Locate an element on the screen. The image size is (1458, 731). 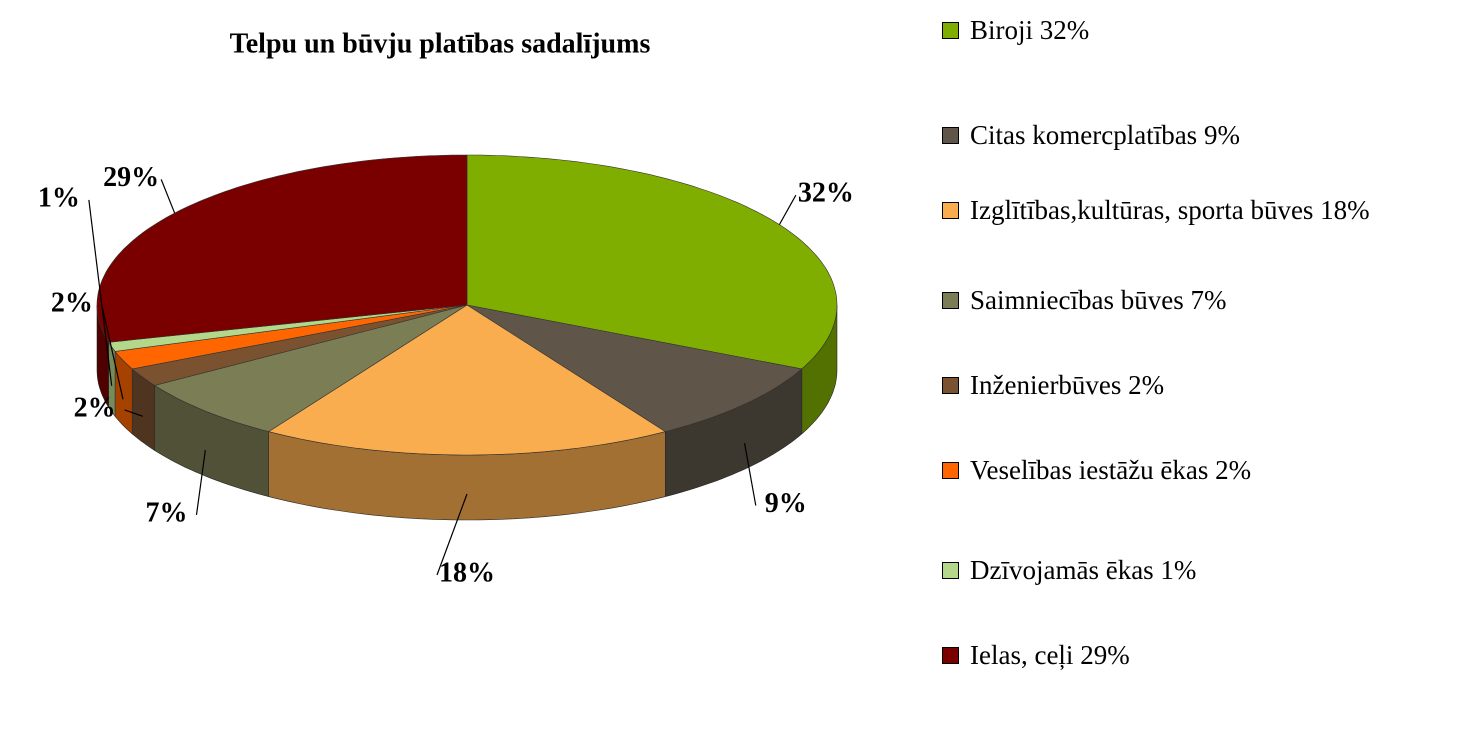
legend-item: Citas komercplatības 9% is located at coordinates (1190, 135).